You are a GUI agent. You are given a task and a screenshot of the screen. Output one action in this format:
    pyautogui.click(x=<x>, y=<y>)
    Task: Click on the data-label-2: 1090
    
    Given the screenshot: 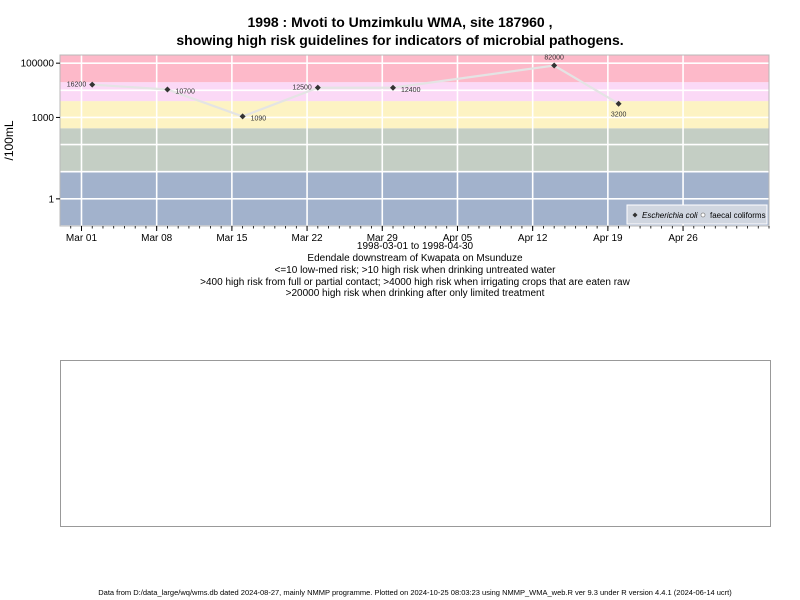 What is the action you would take?
    pyautogui.click(x=259, y=118)
    